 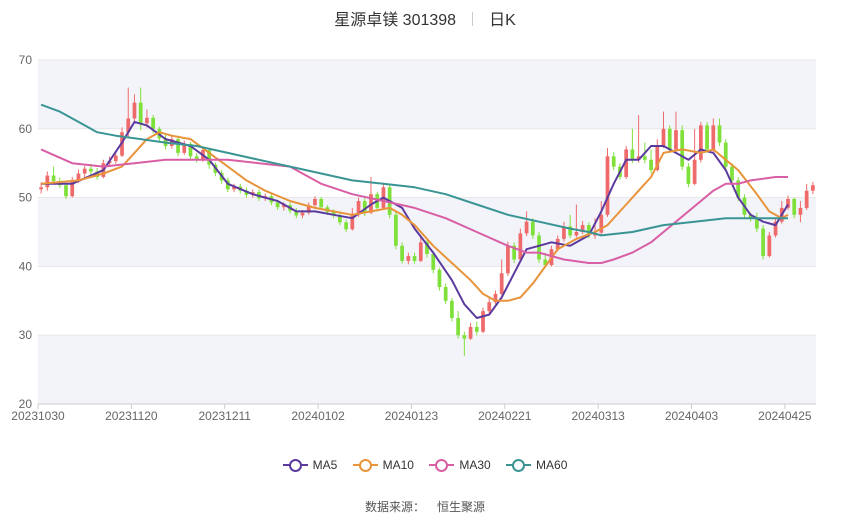 I want to click on x-tick-label: 20240123, so click(x=412, y=416).